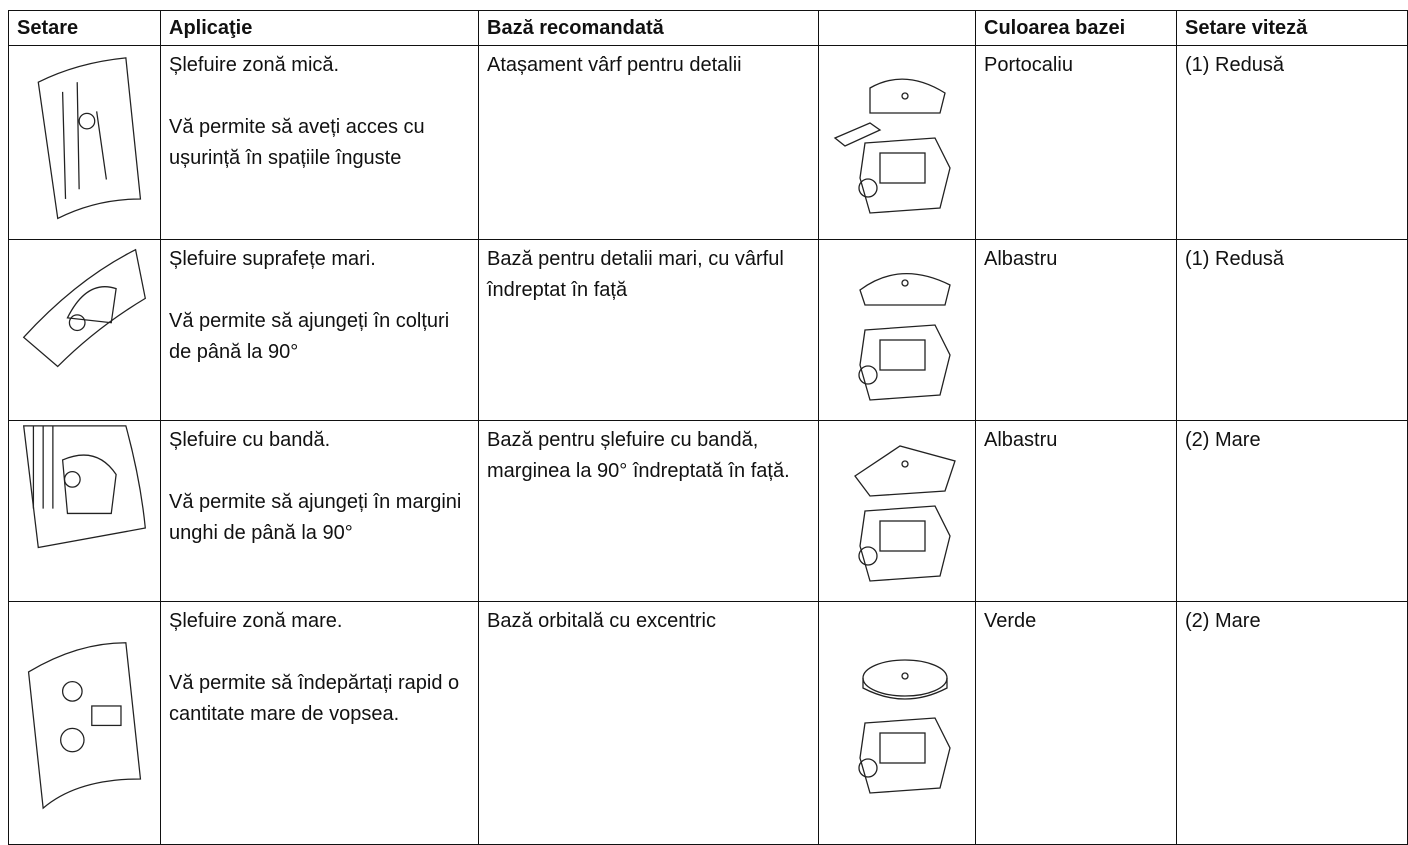 This screenshot has width=1408, height=845. What do you see at coordinates (250, 440) in the screenshot?
I see `application-text: Șlefuire cu bandă.` at bounding box center [250, 440].